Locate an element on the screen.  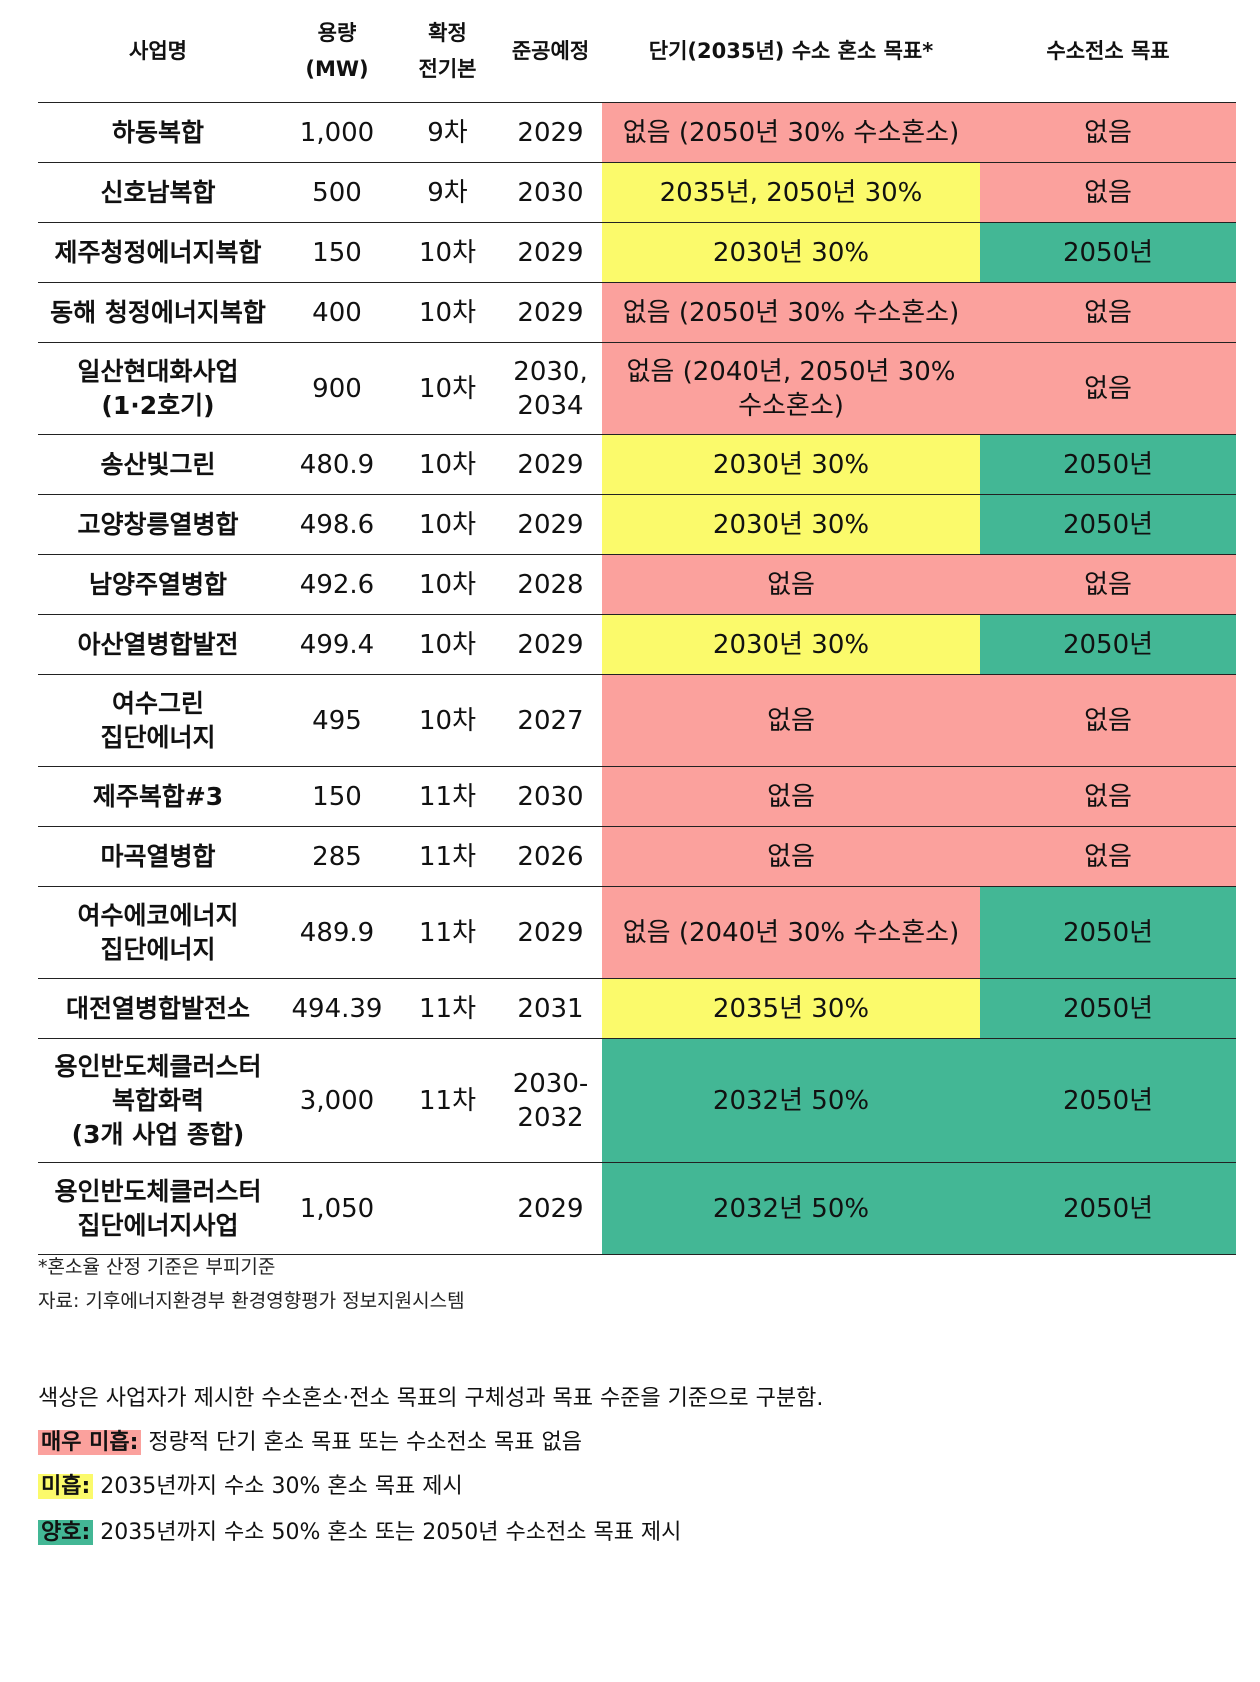
table-row: 제주복합#3 150 11차 2030 없음 없음 is located at coordinates (637, 796).